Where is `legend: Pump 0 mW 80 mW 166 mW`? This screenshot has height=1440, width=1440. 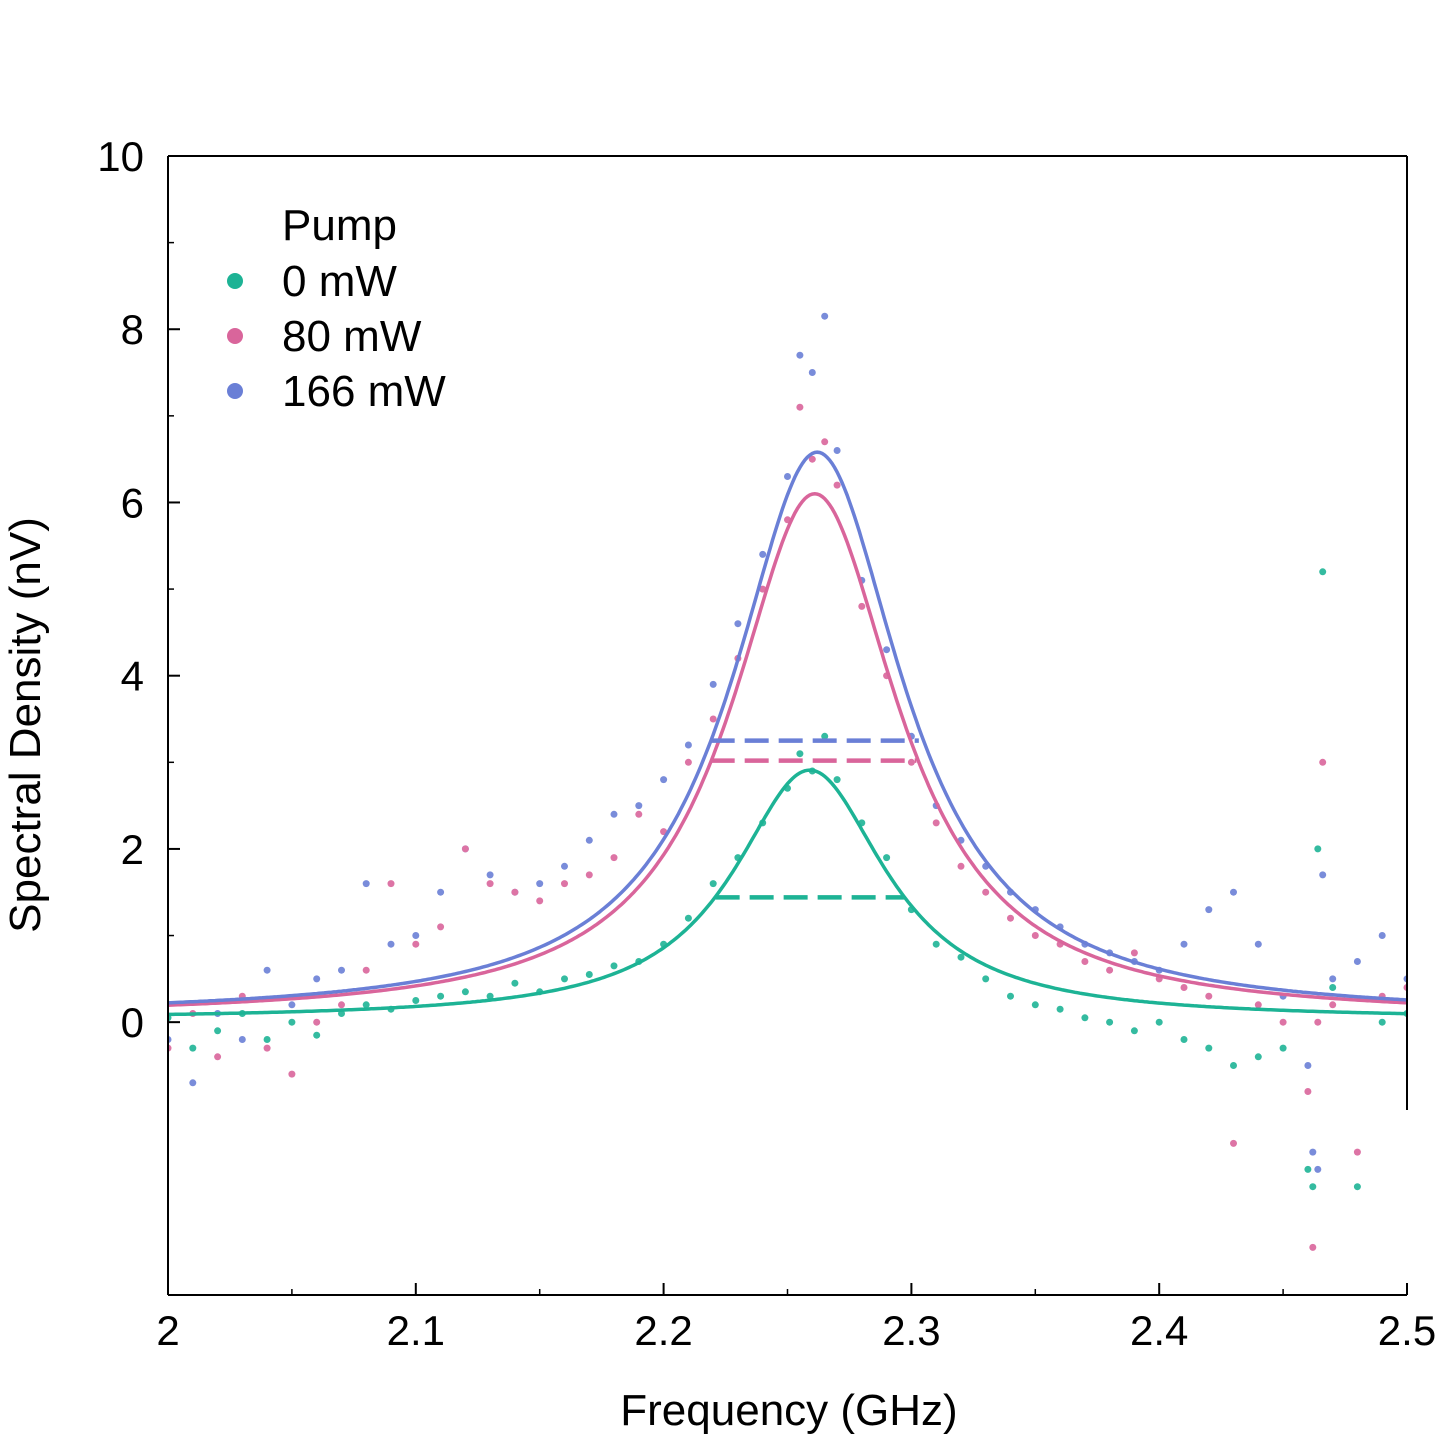
legend: Pump 0 mW 80 mW 166 mW is located at coordinates (336, 308).